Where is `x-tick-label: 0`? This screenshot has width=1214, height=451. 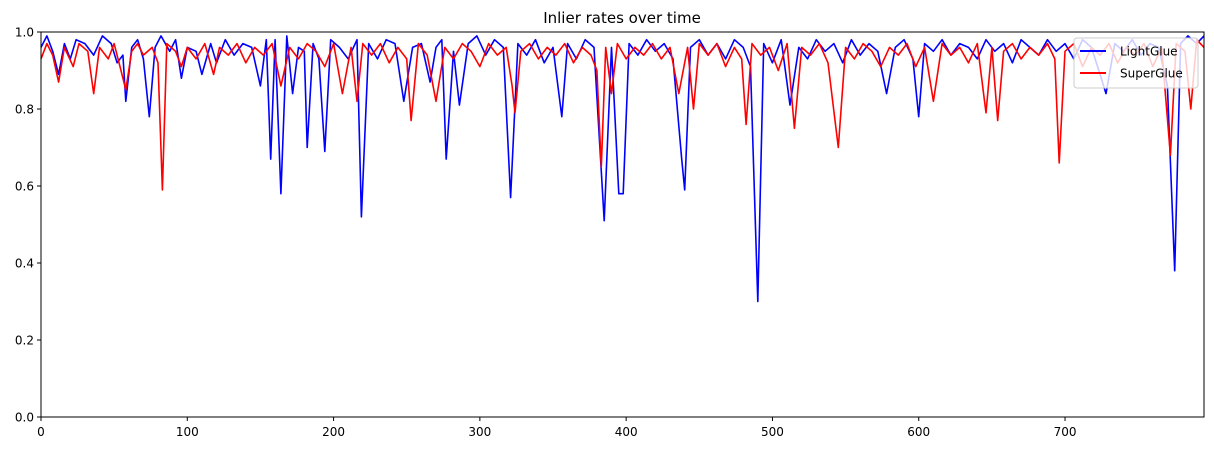
x-tick-label: 0 is located at coordinates (41, 432).